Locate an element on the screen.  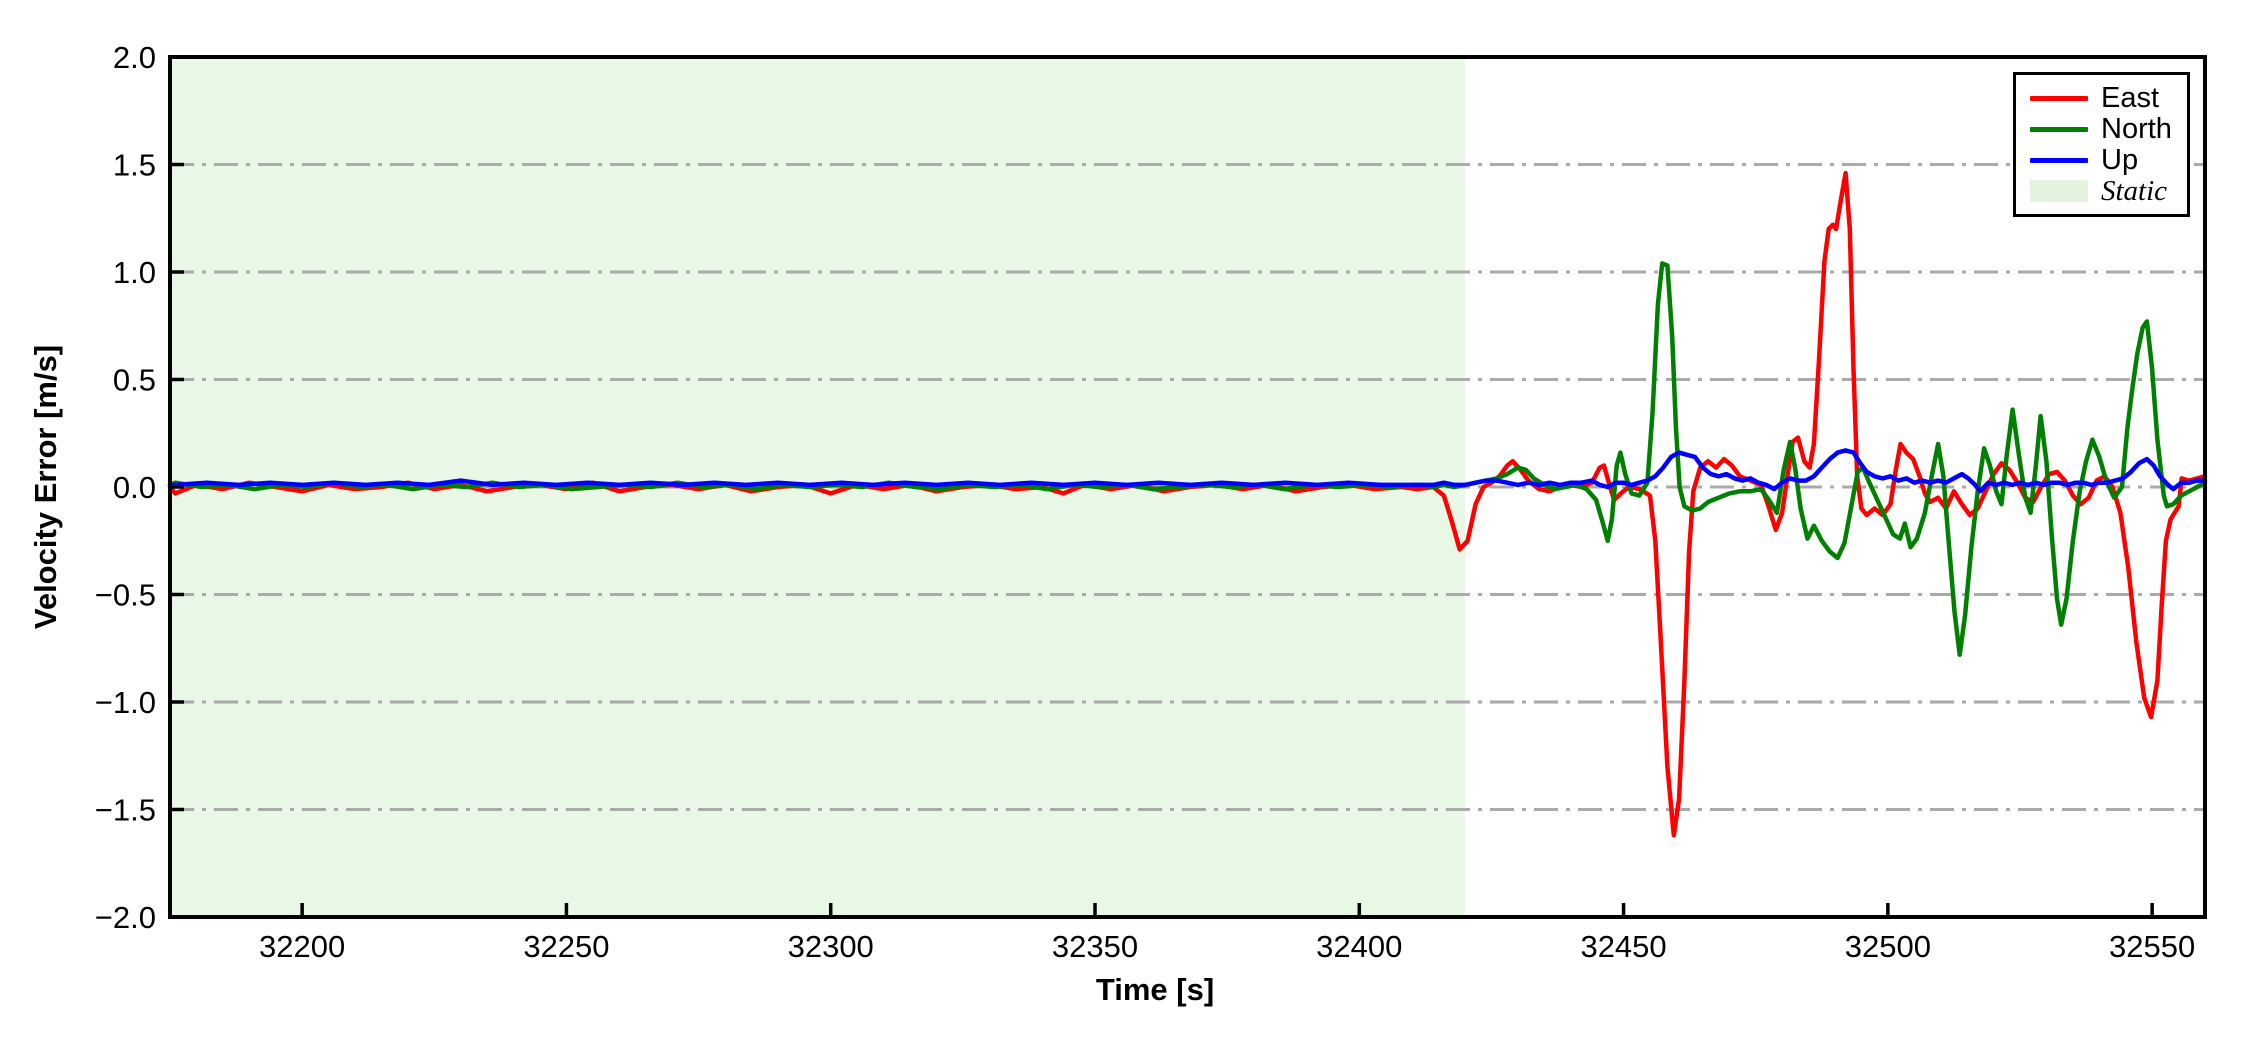
legend-entry-up: Up is located at coordinates (2108, 160).